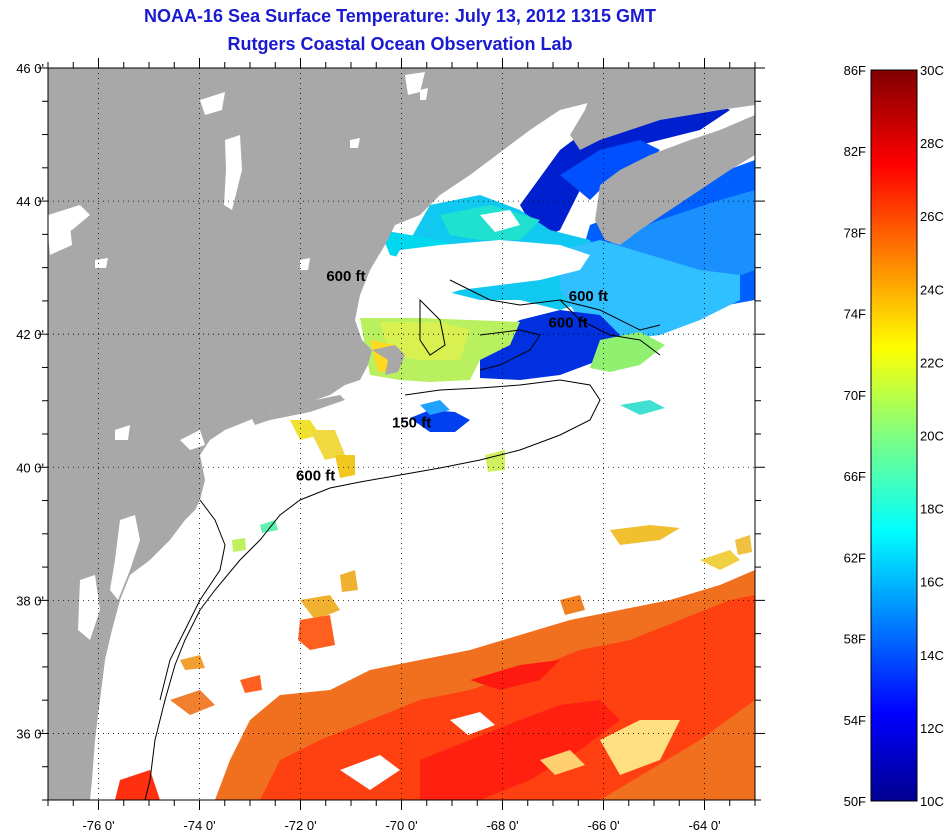  I want to click on colorbar-c-label: 30C, so click(932, 70).